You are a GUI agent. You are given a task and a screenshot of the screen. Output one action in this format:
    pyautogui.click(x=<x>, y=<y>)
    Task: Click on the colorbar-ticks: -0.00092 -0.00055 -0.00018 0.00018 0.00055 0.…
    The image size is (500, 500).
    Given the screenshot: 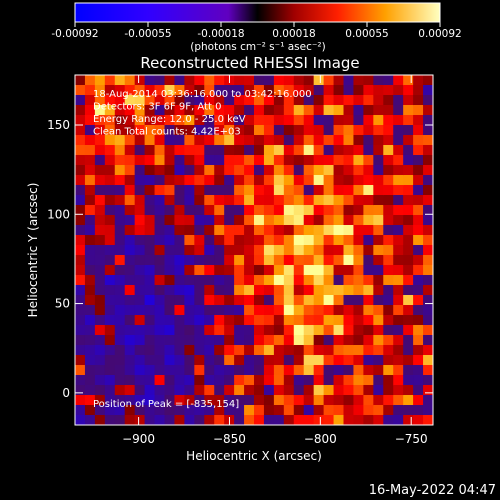 What is the action you would take?
    pyautogui.click(x=256, y=31)
    